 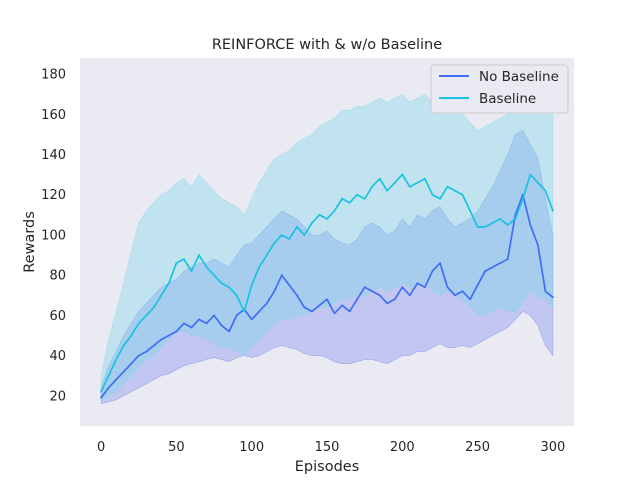 I want to click on y-tick-label: 120, so click(x=53, y=195).